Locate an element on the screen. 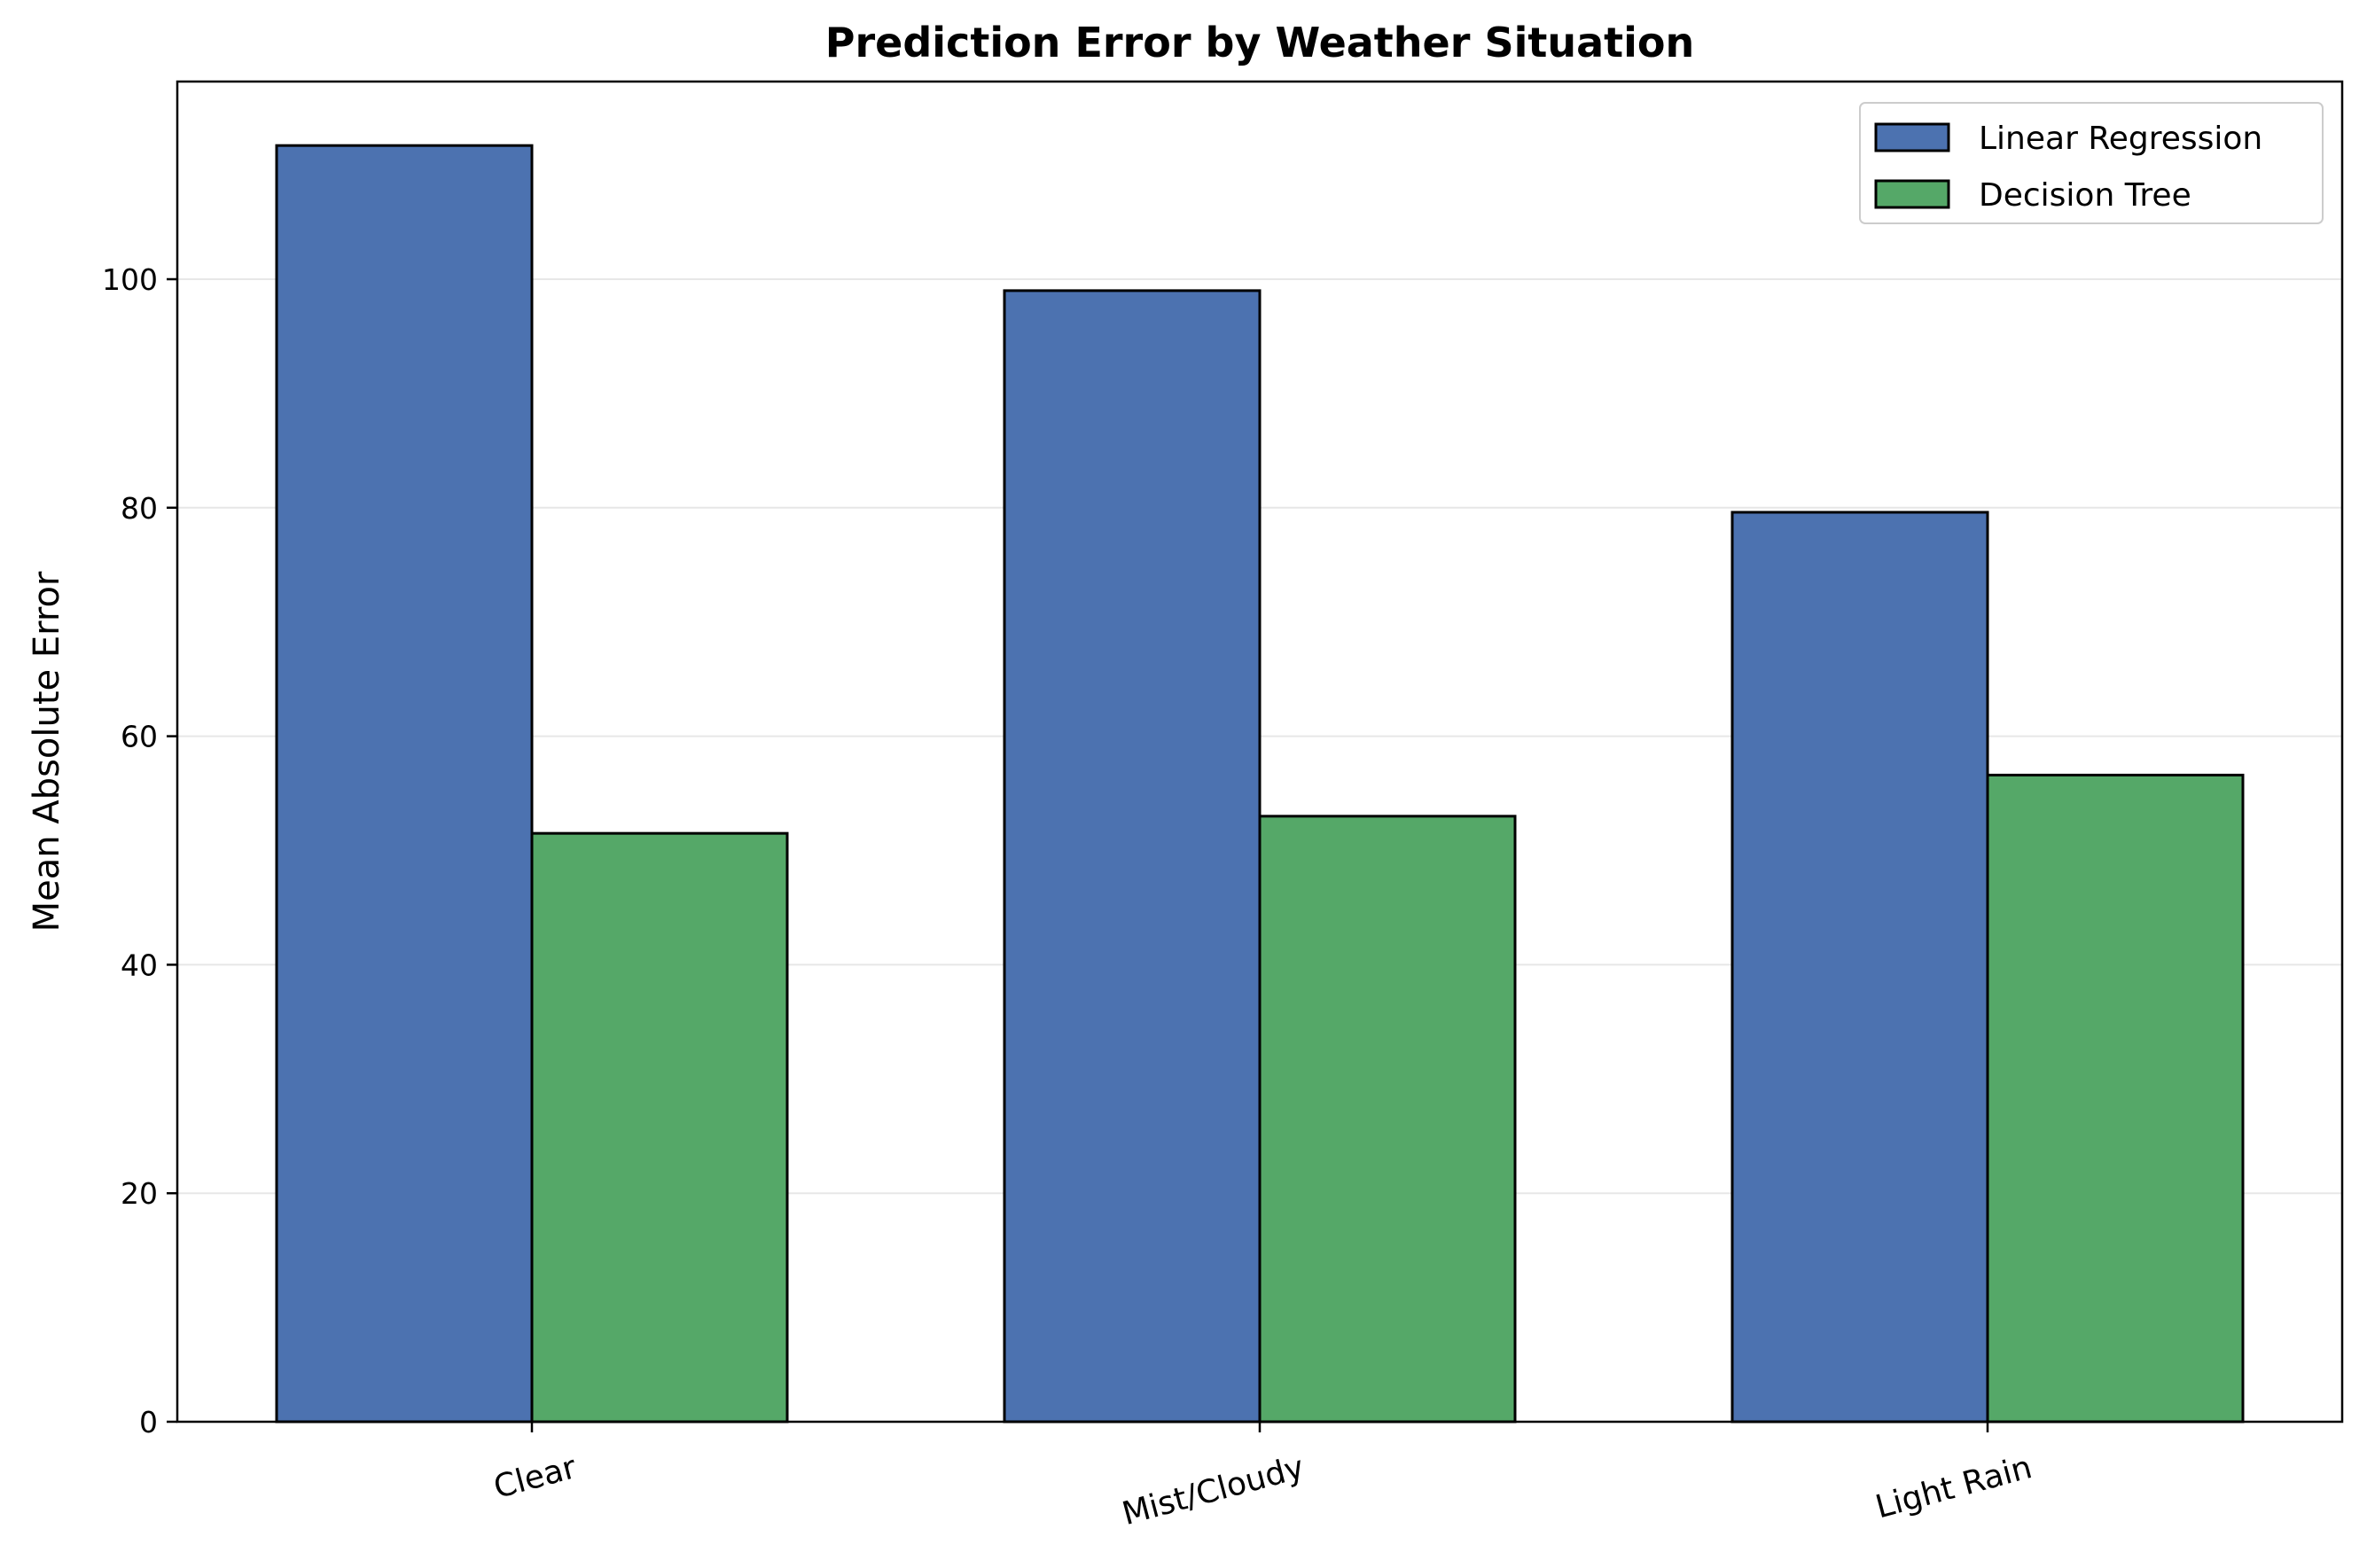 The height and width of the screenshot is (1568, 2367). y-tick-label: 60 is located at coordinates (139, 737).